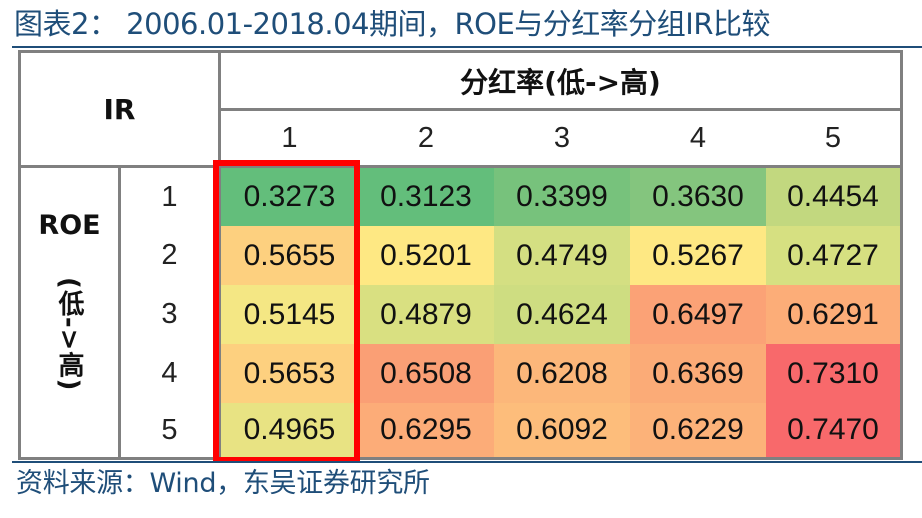 The image size is (922, 518). What do you see at coordinates (698, 136) in the screenshot?
I see `column-header: 4` at bounding box center [698, 136].